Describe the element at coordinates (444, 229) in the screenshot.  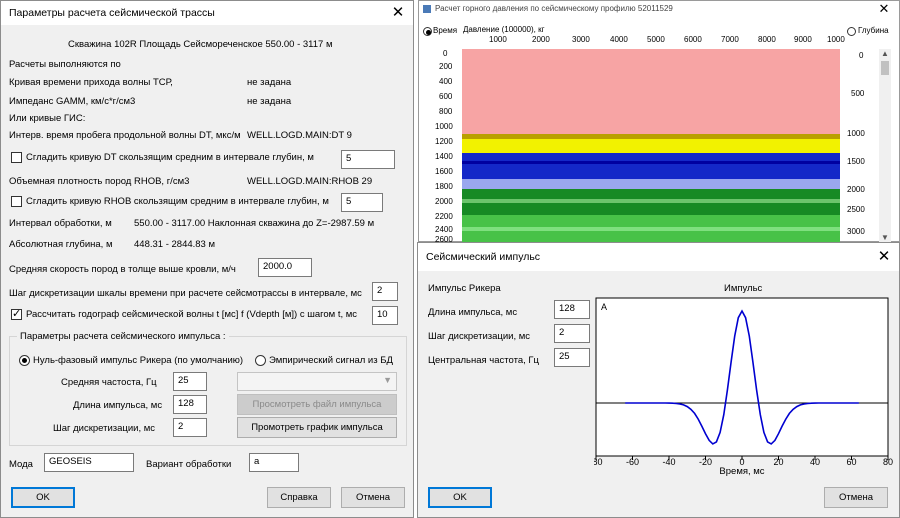
I see `left-tick: 2400` at that location.